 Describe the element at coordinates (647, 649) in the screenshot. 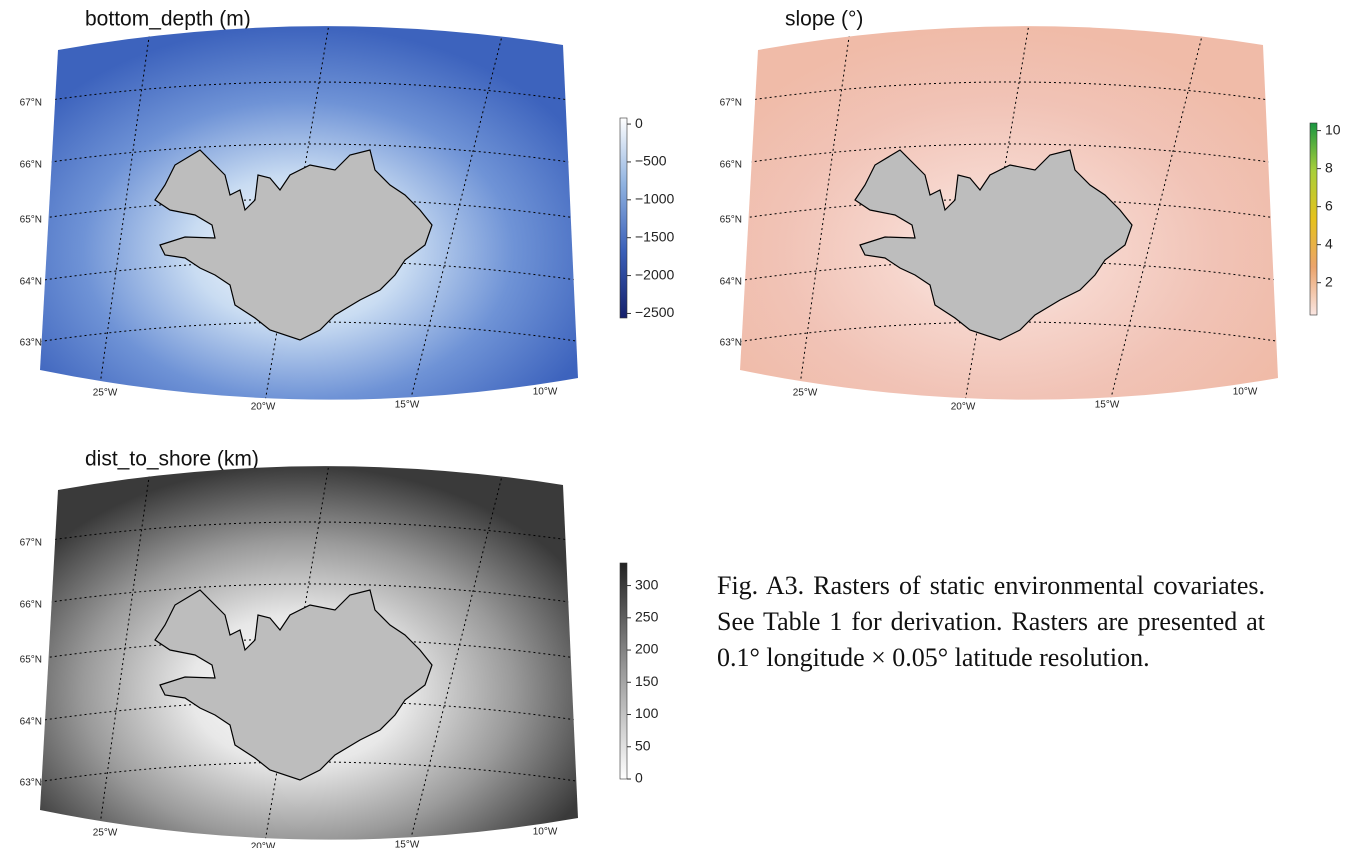

I see `colorbar-label: 200` at that location.